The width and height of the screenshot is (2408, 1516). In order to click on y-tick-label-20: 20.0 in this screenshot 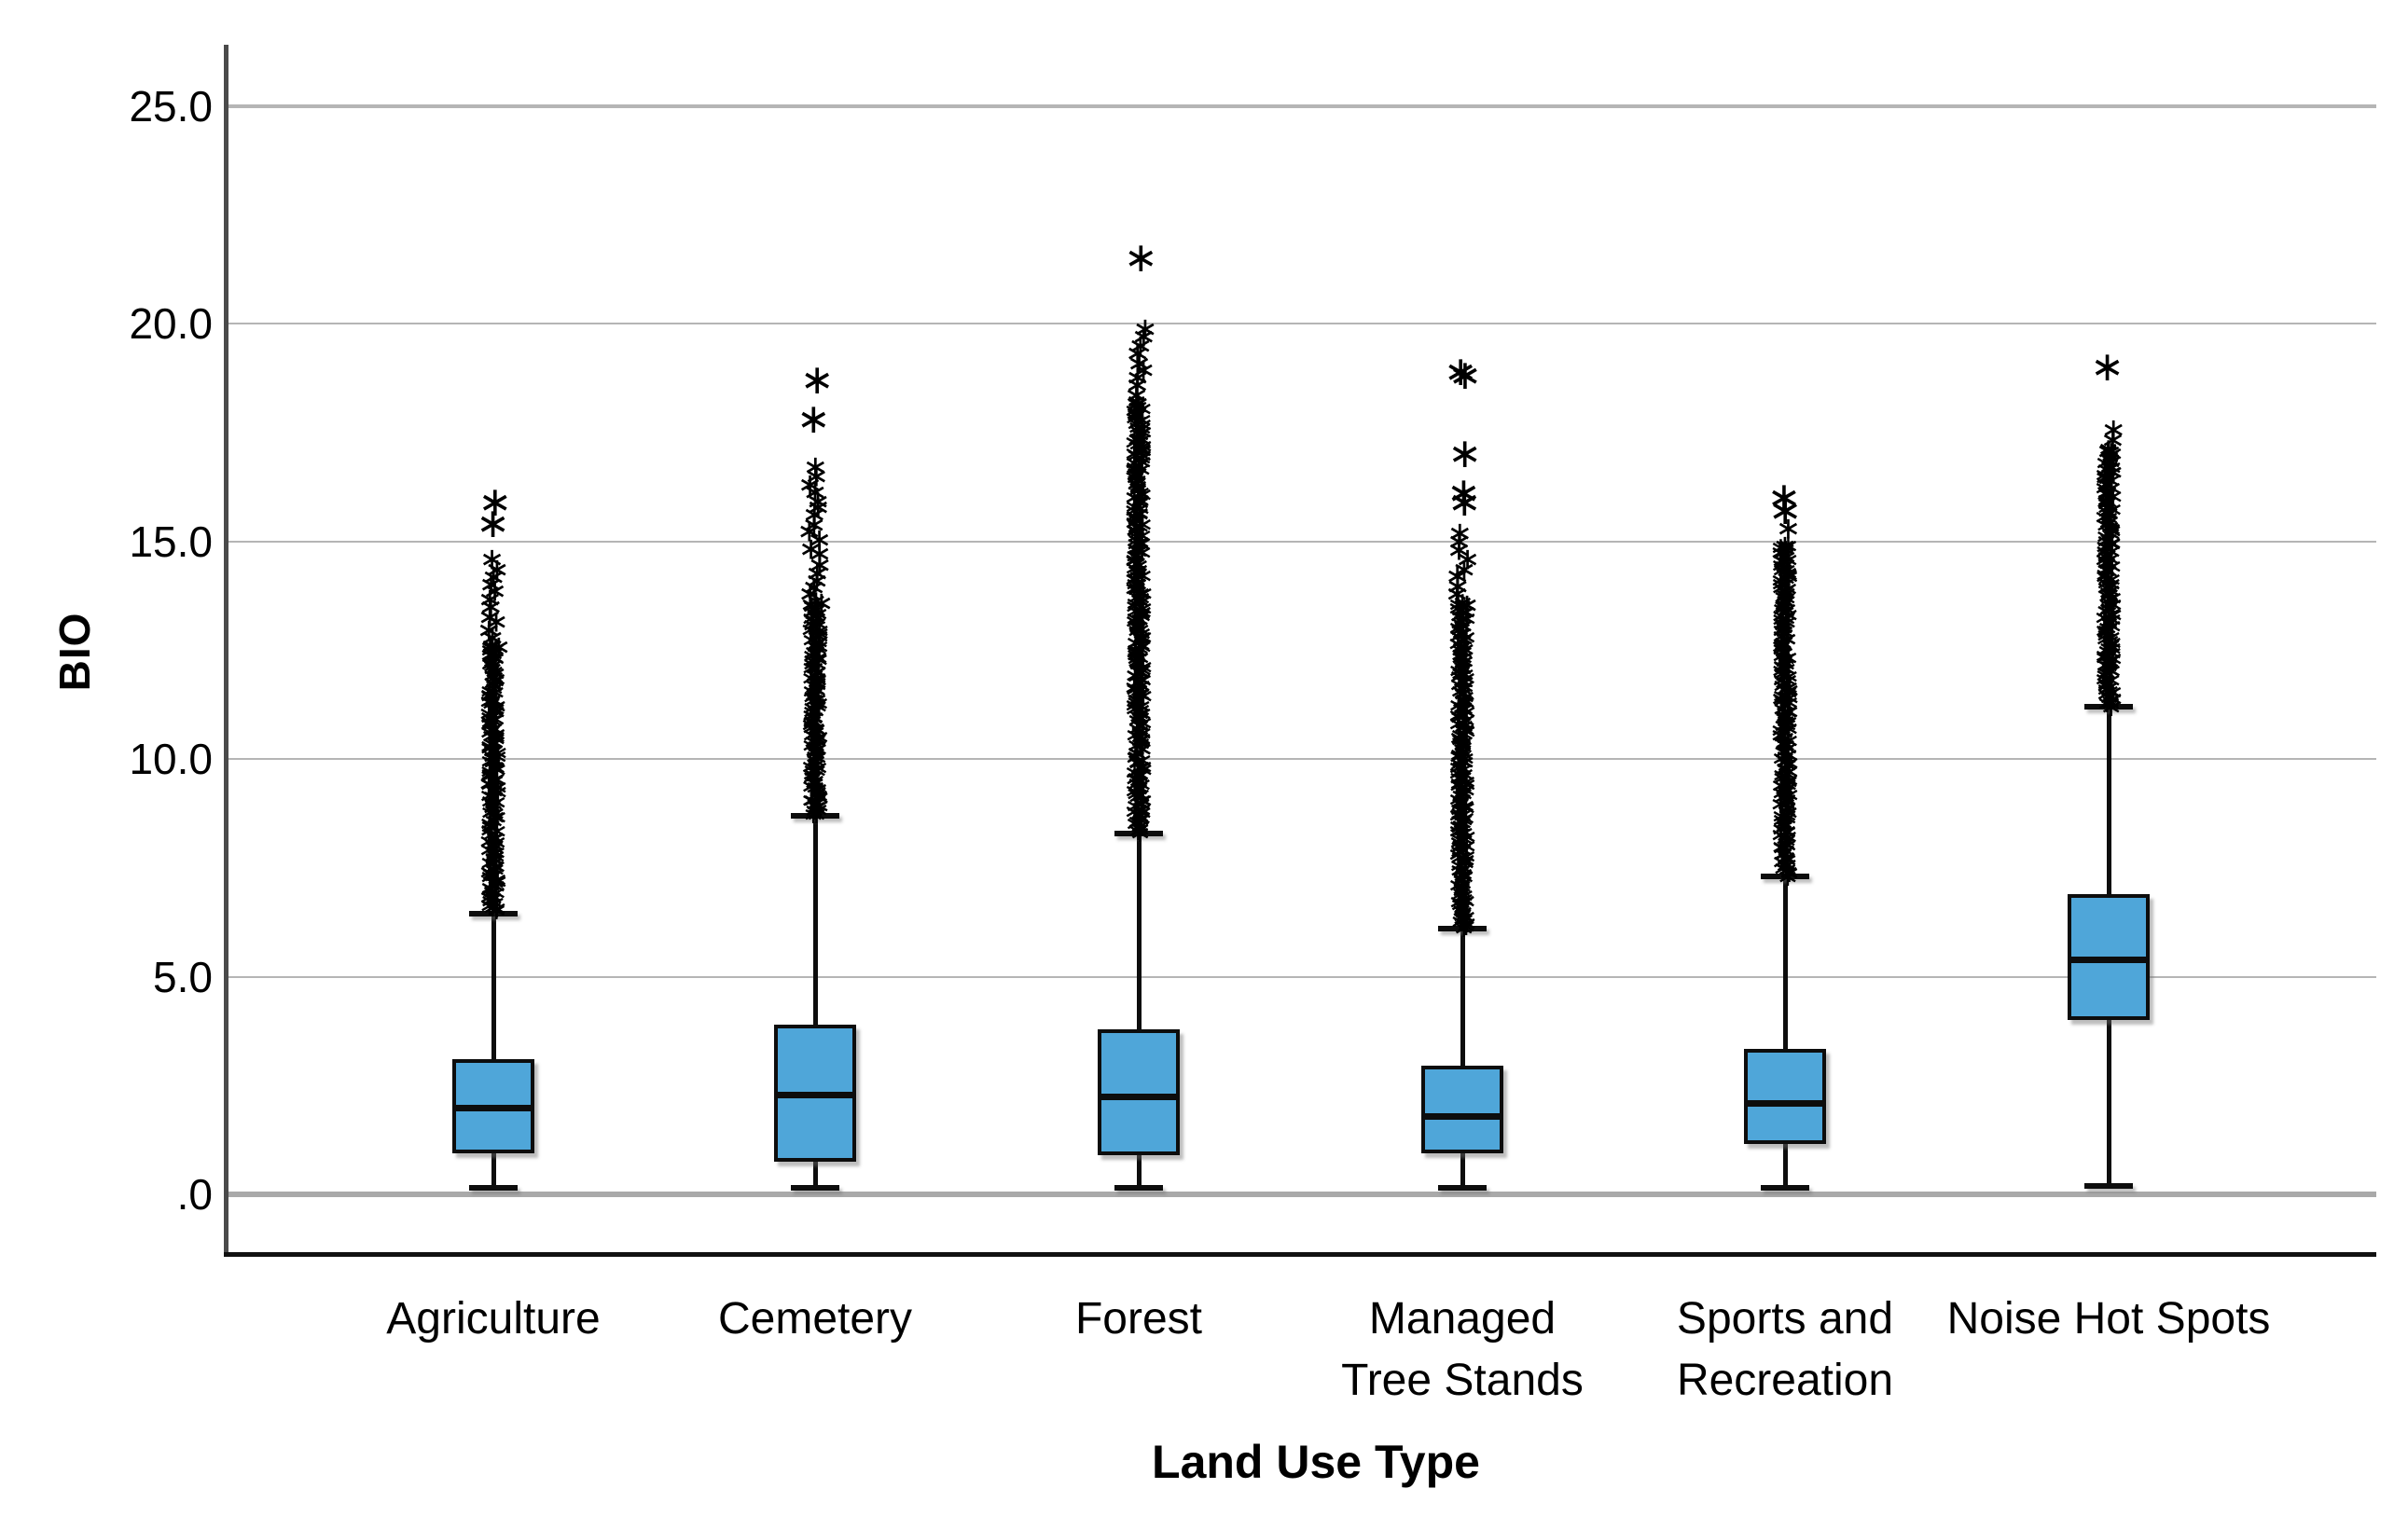, I will do `click(171, 324)`.